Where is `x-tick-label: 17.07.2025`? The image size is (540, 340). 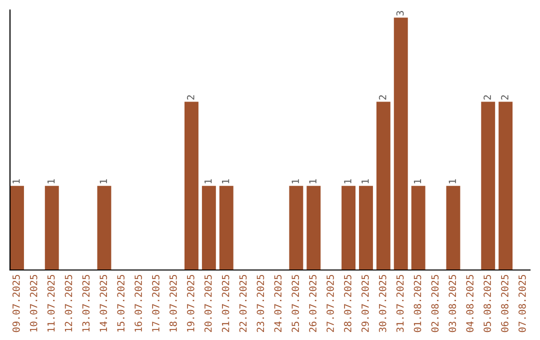 x-tick-label: 17.07.2025 is located at coordinates (156, 303).